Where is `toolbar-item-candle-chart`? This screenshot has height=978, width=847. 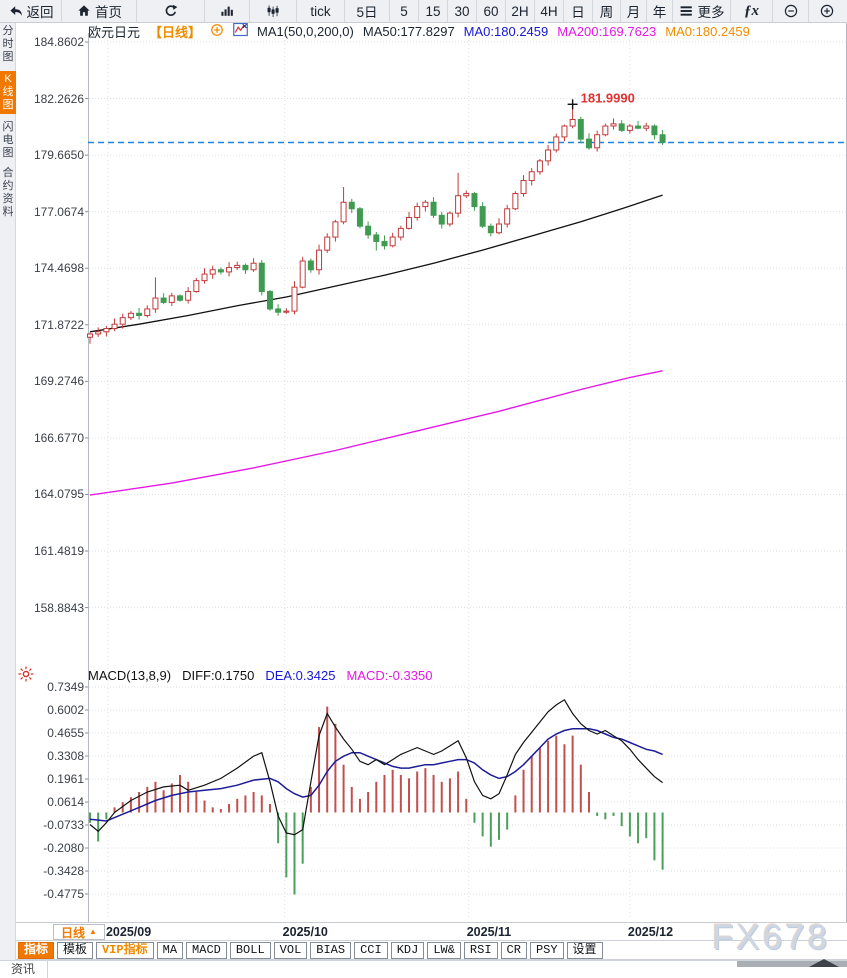 toolbar-item-candle-chart is located at coordinates (273, 11).